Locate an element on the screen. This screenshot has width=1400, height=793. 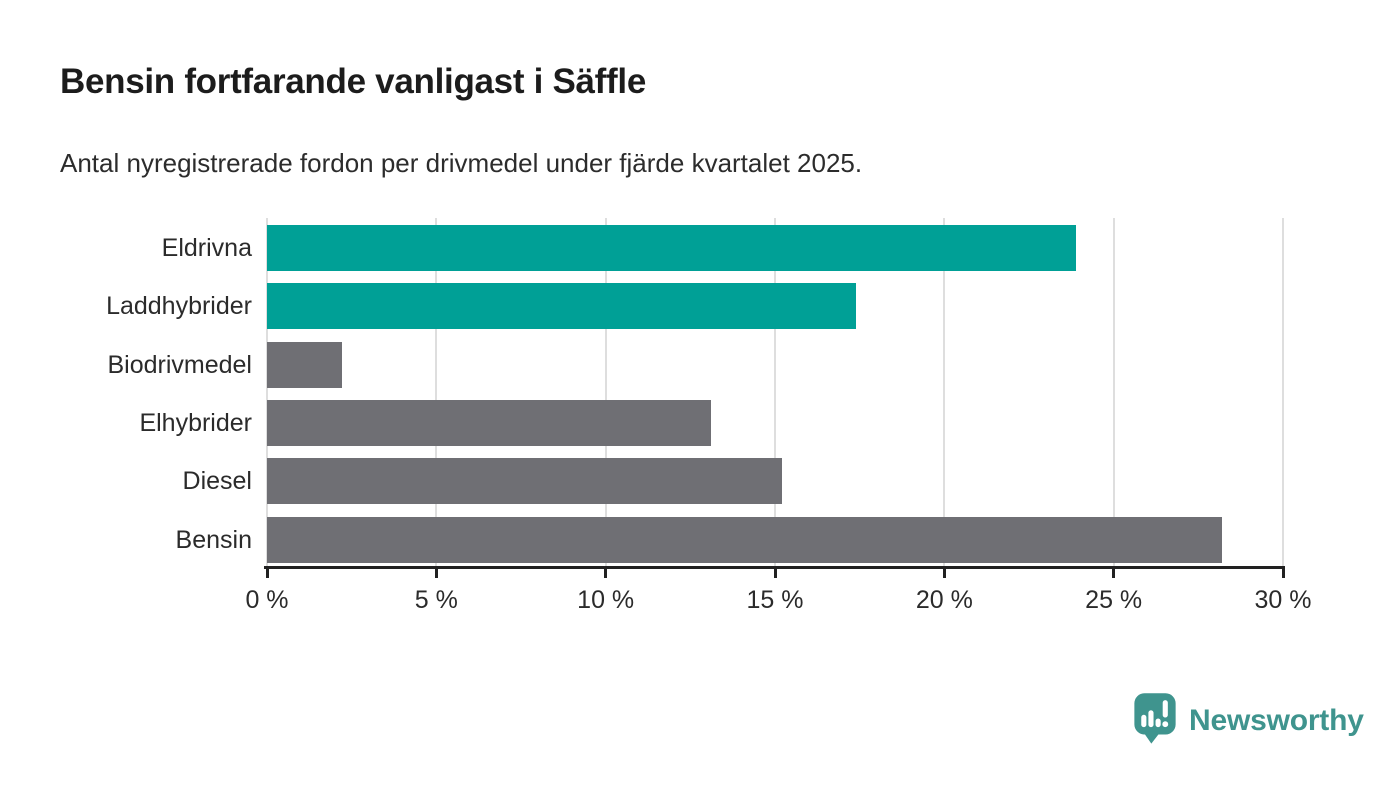
brand-name: Newsworthy is located at coordinates (1276, 720).